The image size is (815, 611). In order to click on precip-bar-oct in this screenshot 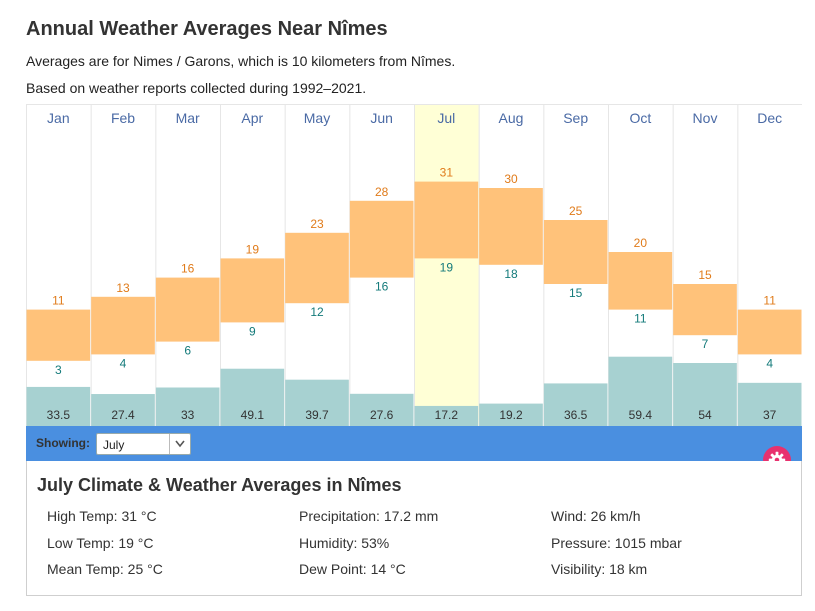, I will do `click(640, 391)`.